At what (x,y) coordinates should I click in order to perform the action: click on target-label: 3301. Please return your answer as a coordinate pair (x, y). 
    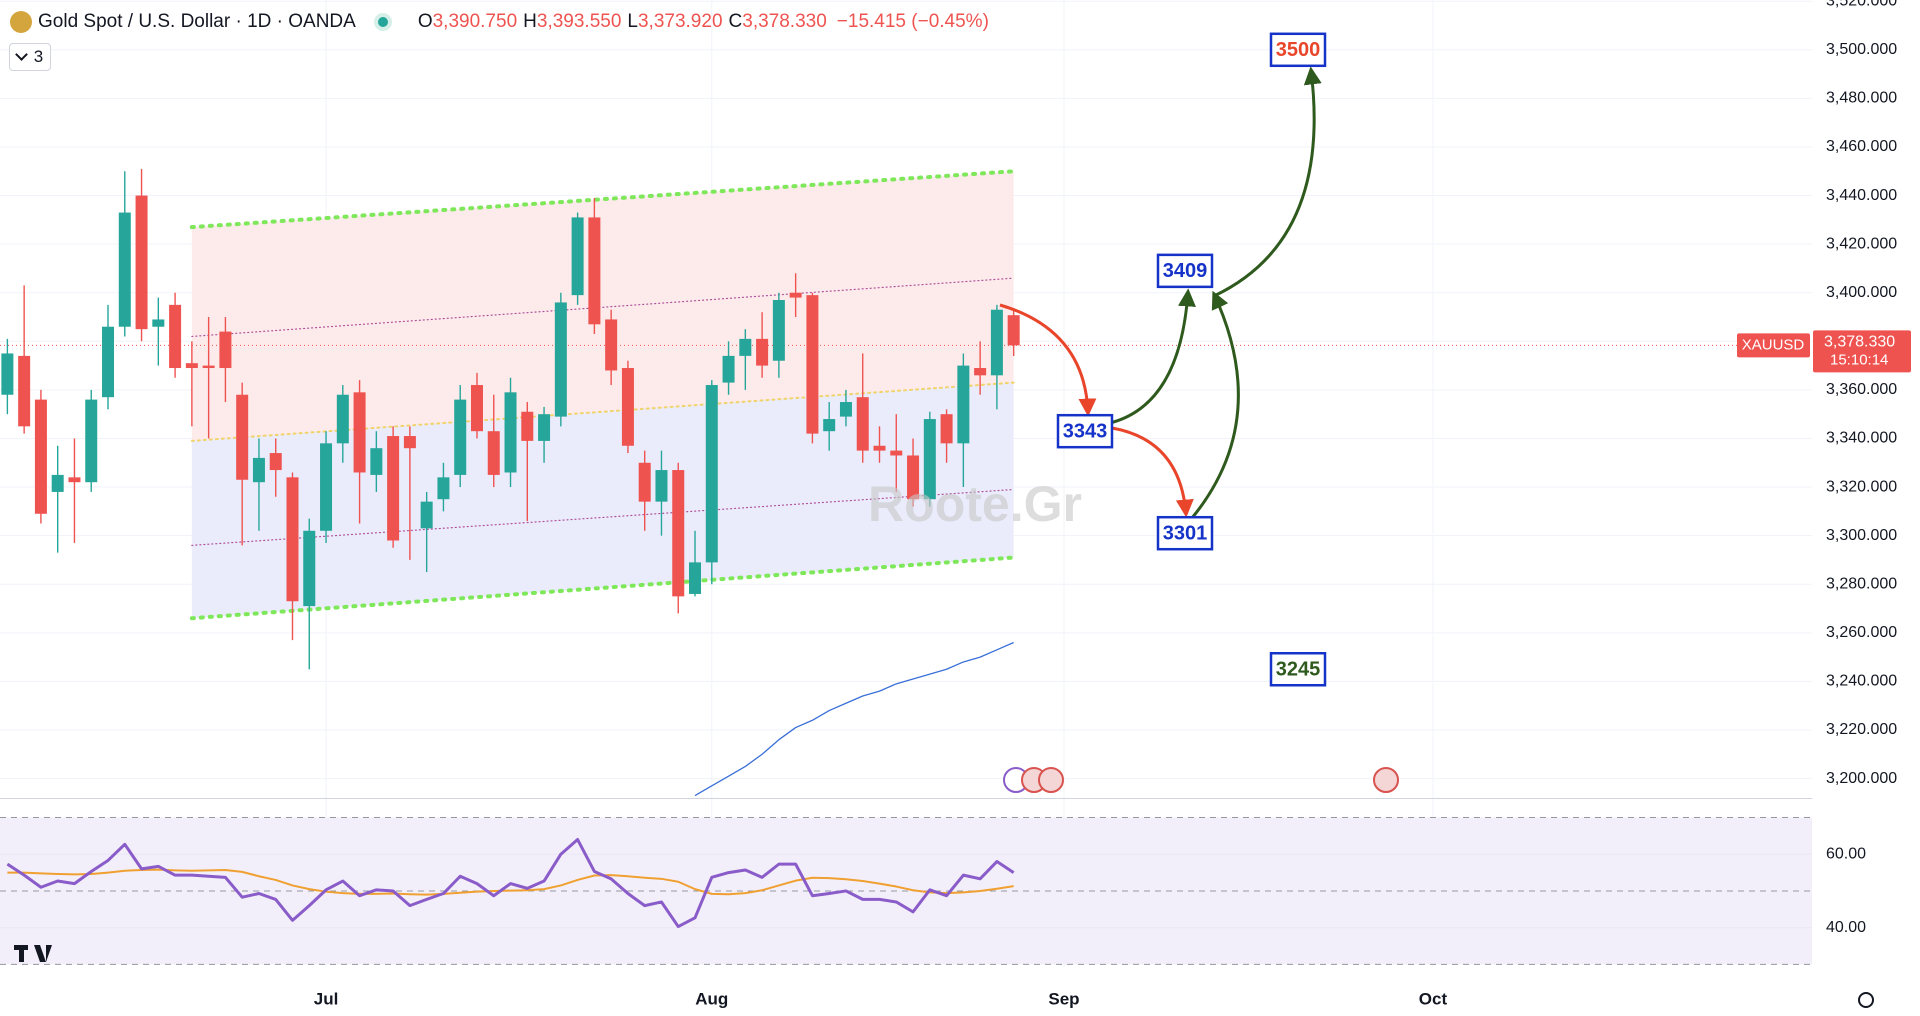
    Looking at the image, I should click on (1185, 533).